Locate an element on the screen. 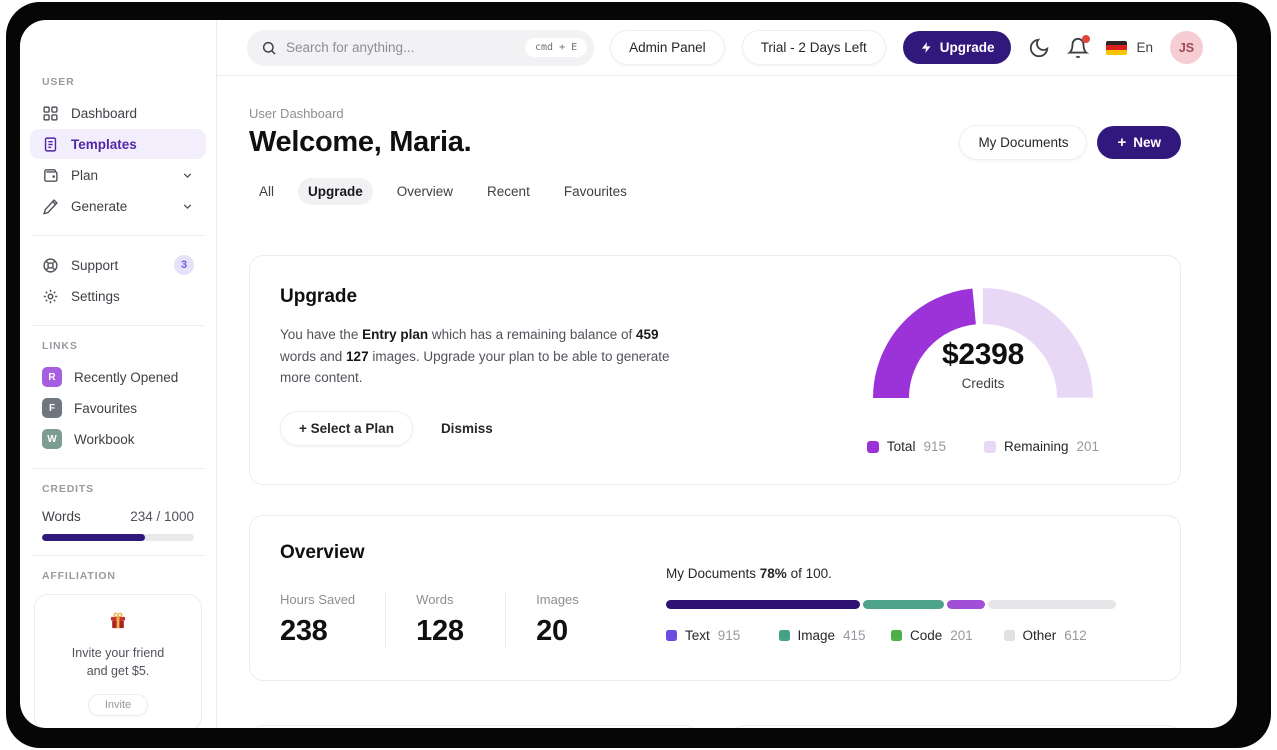  invite-button: Invite is located at coordinates (118, 705).